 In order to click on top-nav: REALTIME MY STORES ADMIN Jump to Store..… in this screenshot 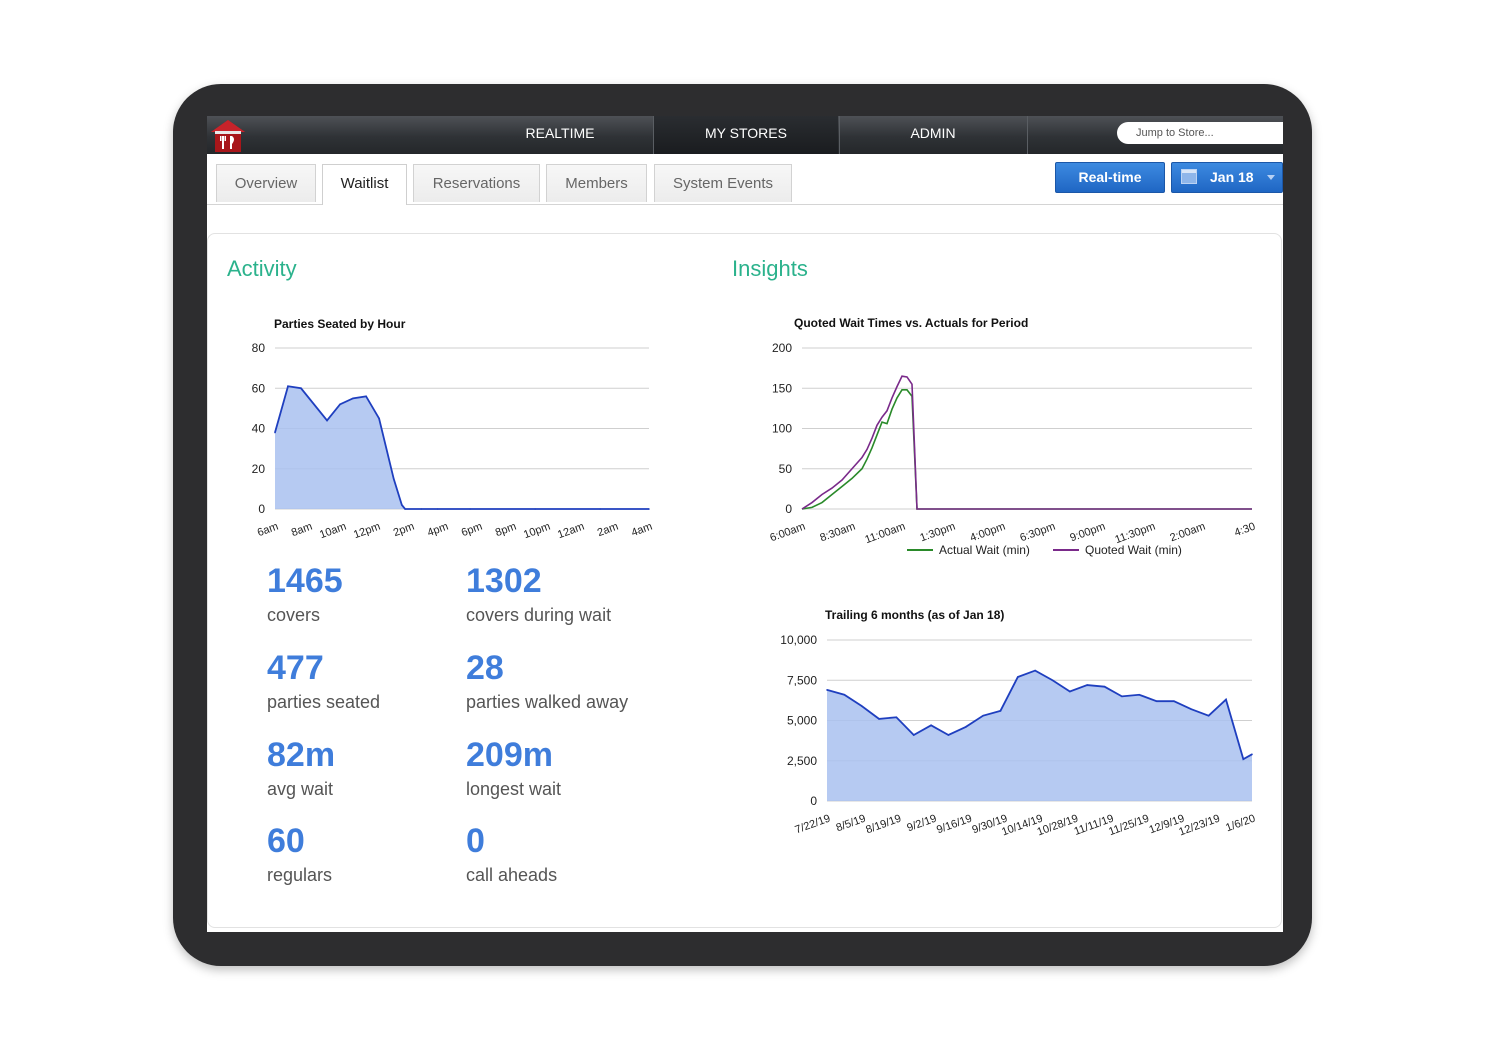, I will do `click(745, 135)`.